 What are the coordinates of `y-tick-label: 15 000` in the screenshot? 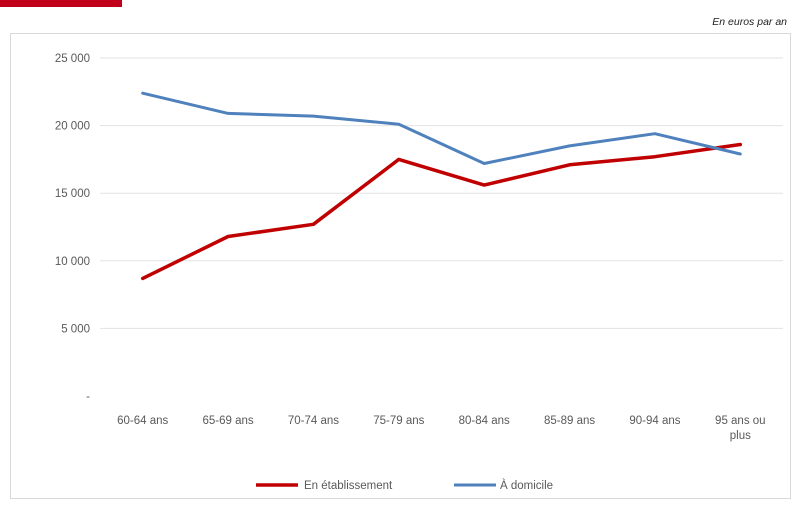 It's located at (72, 194).